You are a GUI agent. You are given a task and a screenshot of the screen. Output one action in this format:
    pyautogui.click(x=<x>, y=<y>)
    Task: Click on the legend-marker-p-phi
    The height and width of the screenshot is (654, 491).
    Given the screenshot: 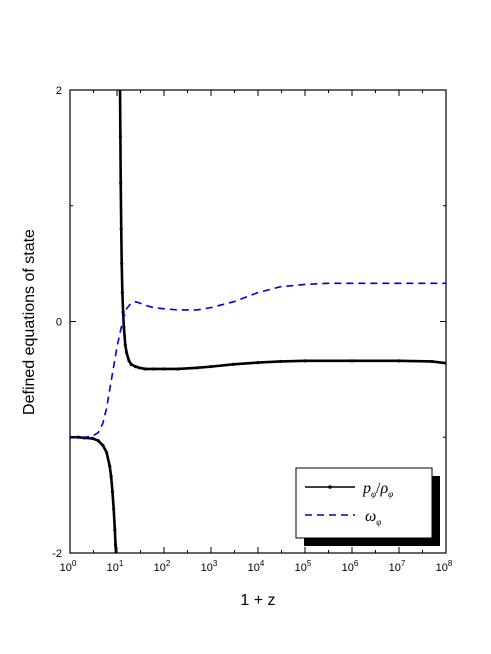 What is the action you would take?
    pyautogui.click(x=330, y=487)
    